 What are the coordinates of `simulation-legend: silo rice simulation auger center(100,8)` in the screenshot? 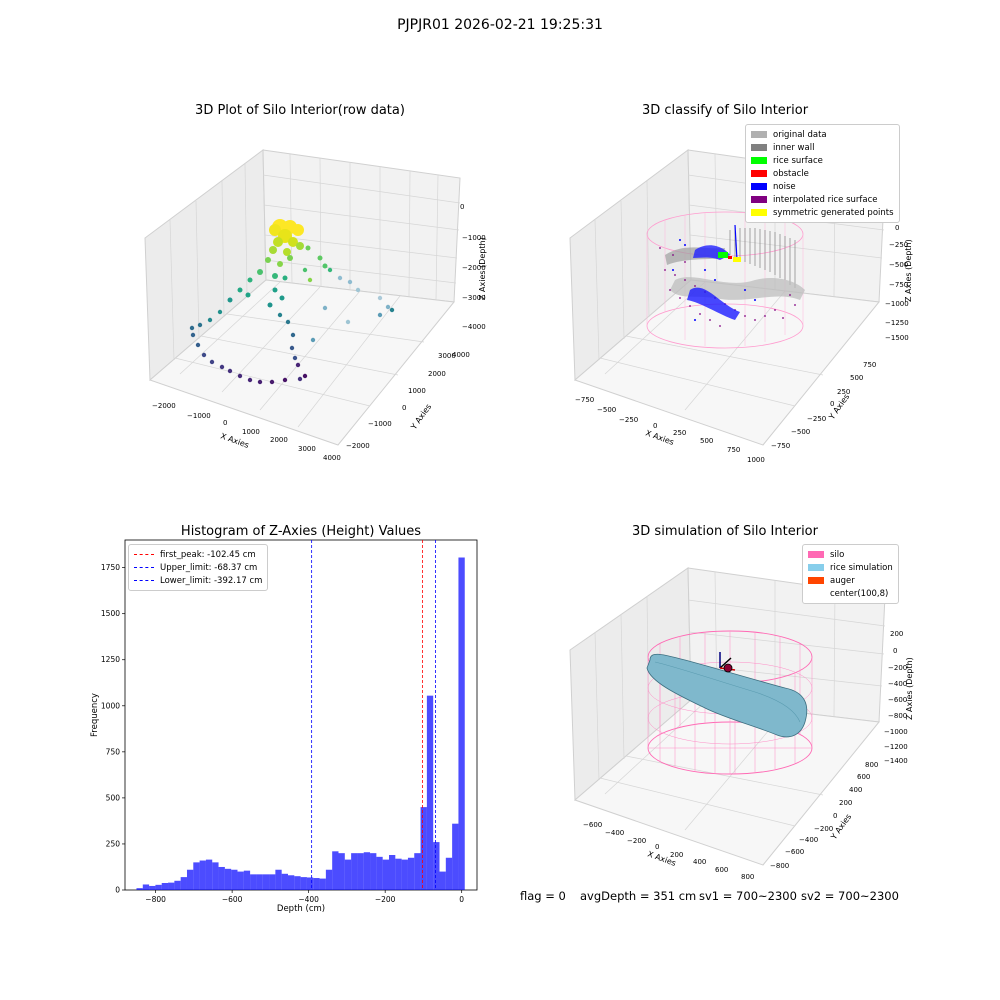 It's located at (850, 574).